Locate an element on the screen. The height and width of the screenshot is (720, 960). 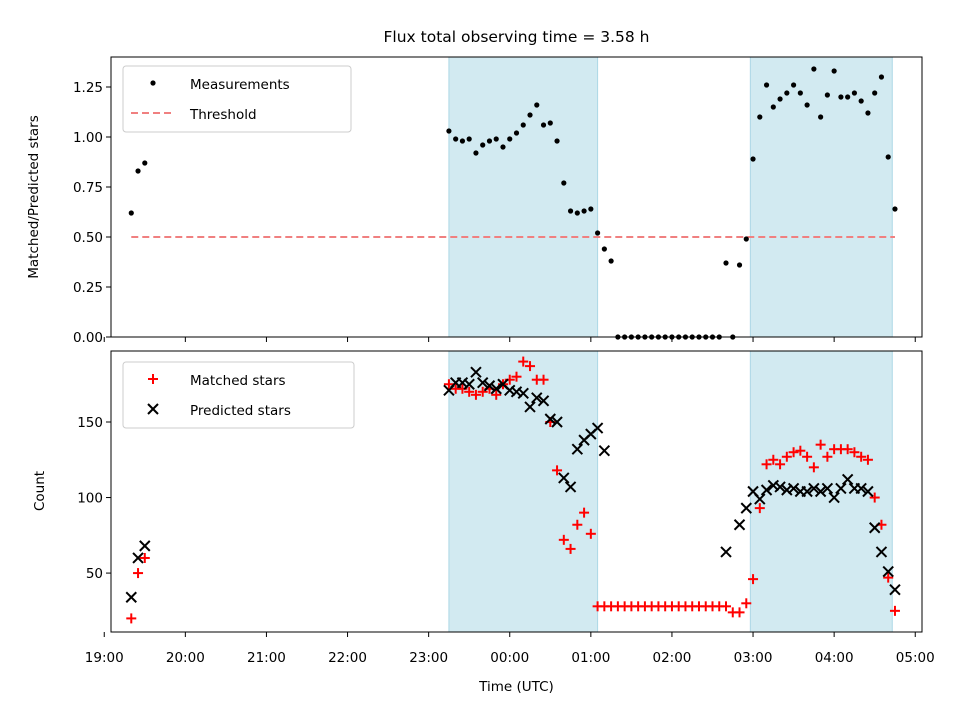
legend-measurements-label: Measurements is located at coordinates (240, 85).